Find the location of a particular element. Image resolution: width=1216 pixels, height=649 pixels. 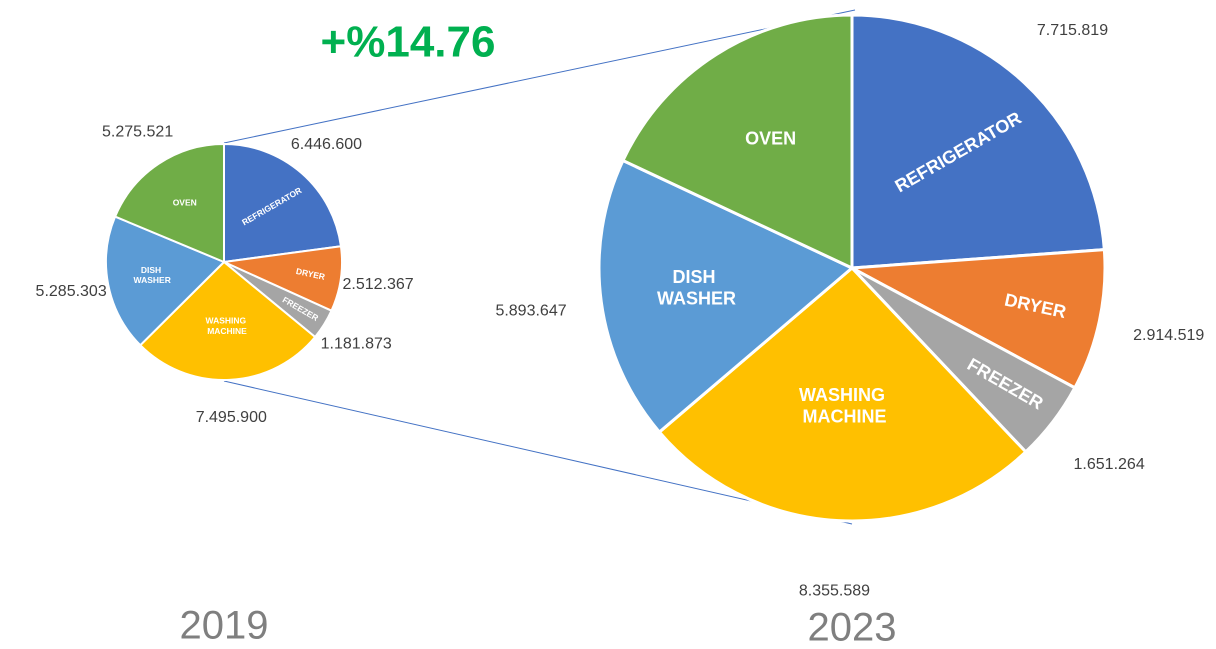

value-label: 1.651.264 is located at coordinates (1109, 464).